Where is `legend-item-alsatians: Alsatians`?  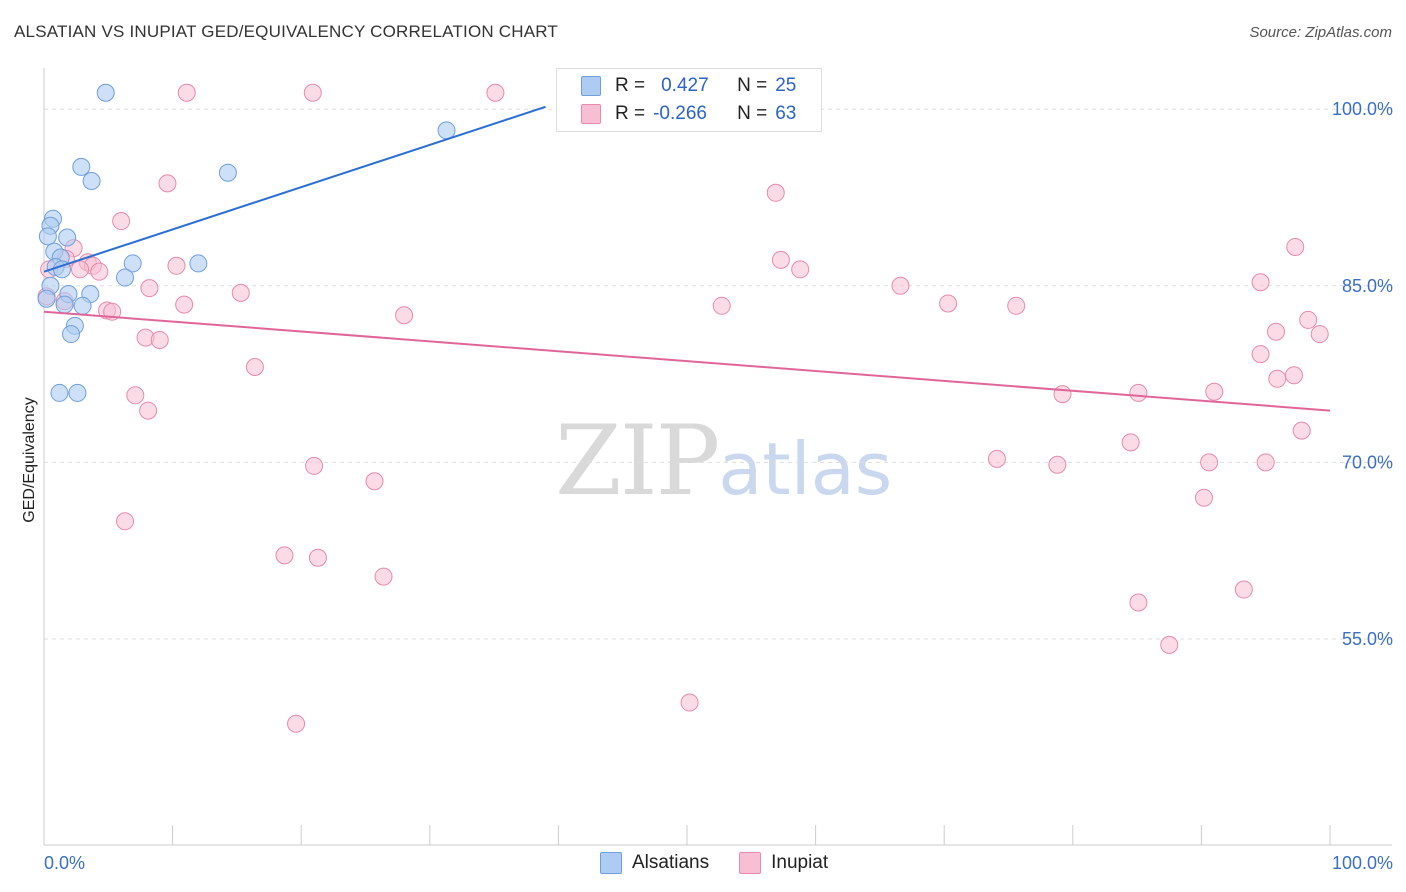 legend-item-alsatians: Alsatians is located at coordinates (654, 863).